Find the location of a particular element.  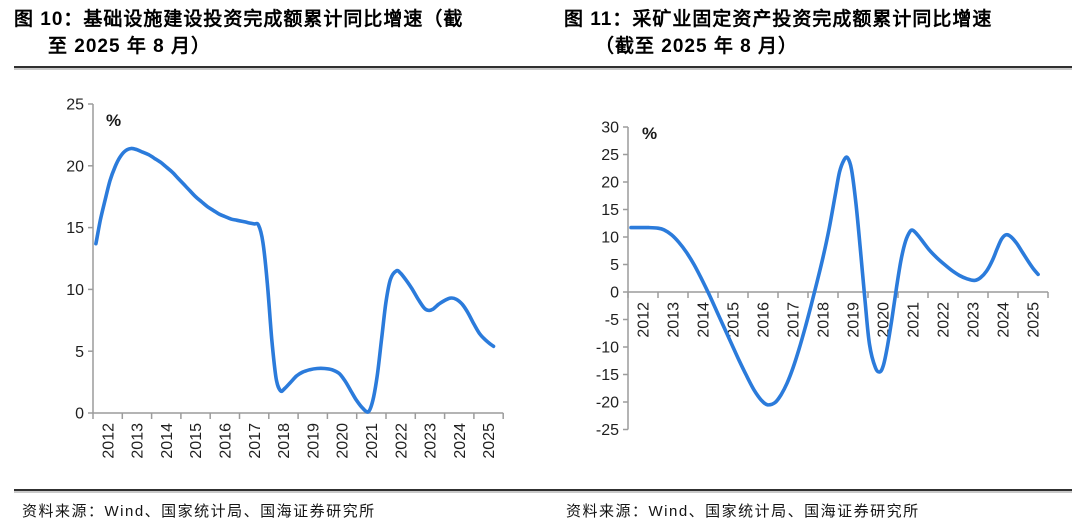

svg-text: -10 is located at coordinates (607, 348).